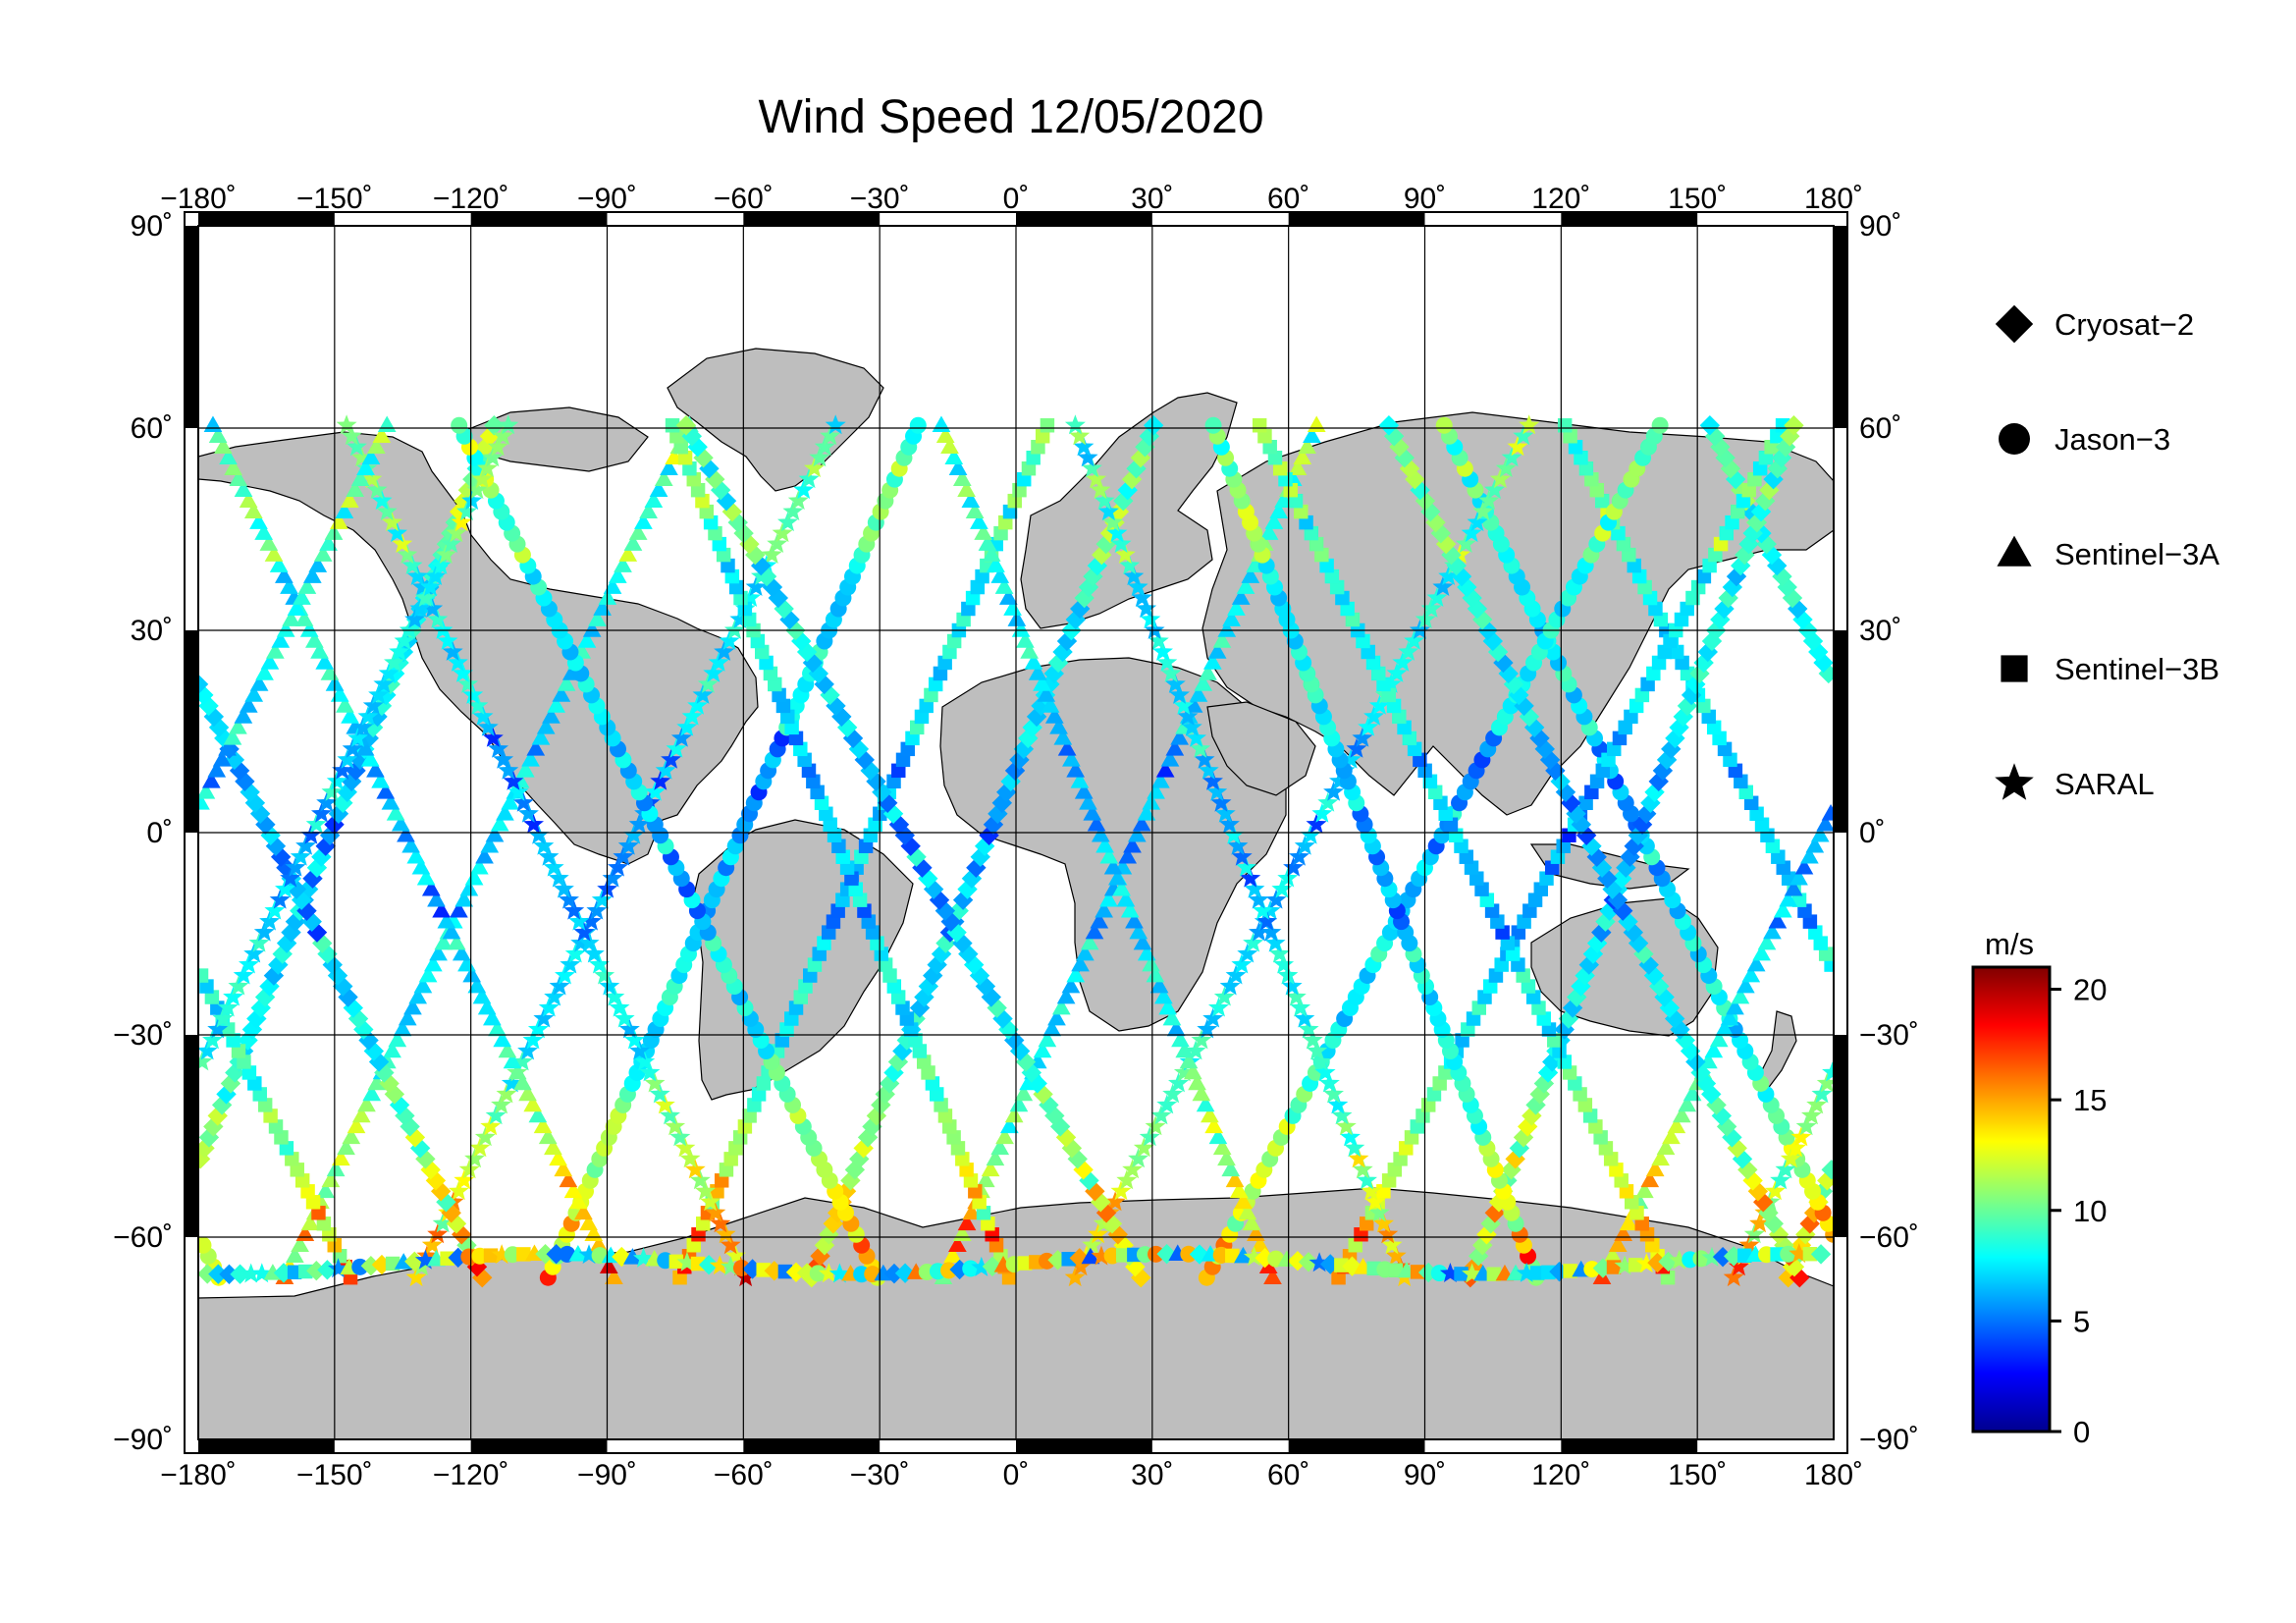  What do you see at coordinates (2084, 439) in the screenshot?
I see `legend-item: Jason−3` at bounding box center [2084, 439].